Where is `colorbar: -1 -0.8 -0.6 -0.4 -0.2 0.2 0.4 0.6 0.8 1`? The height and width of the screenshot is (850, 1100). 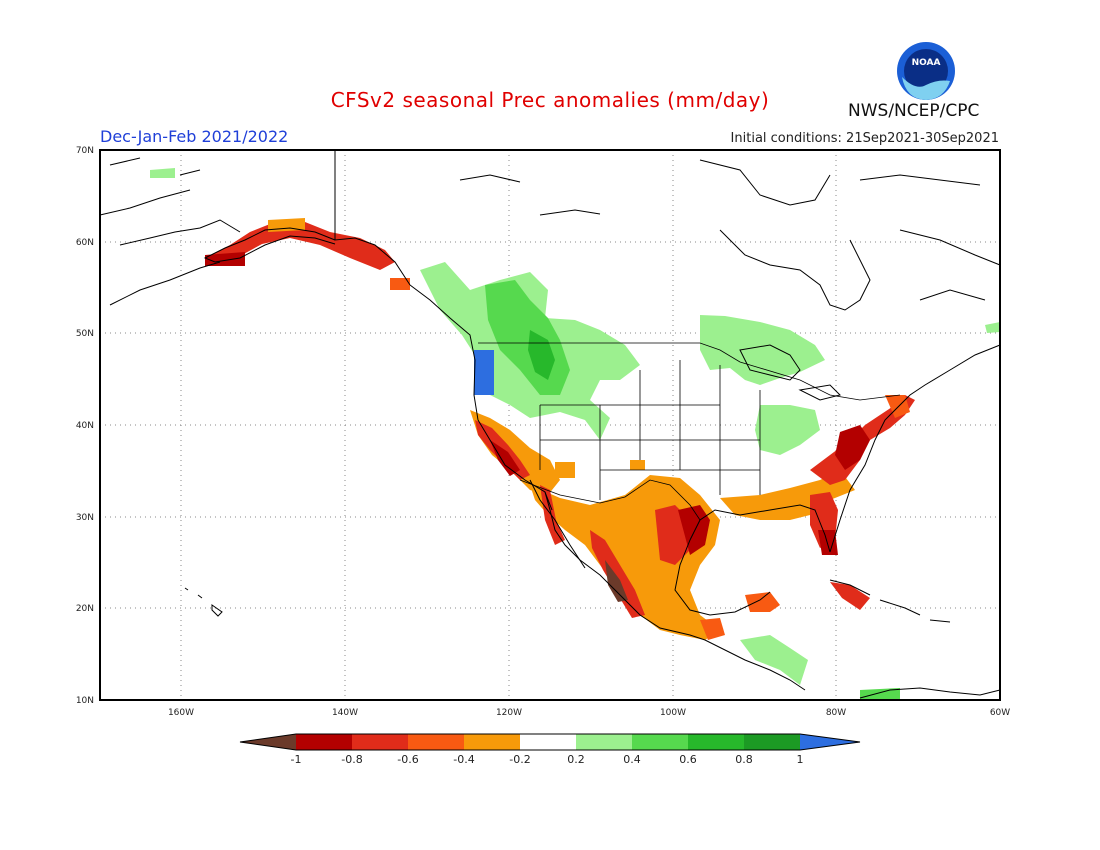
colorbar: -1 -0.8 -0.6 -0.4 -0.2 0.2 0.4 0.6 0.8 1 is located at coordinates (550, 749).